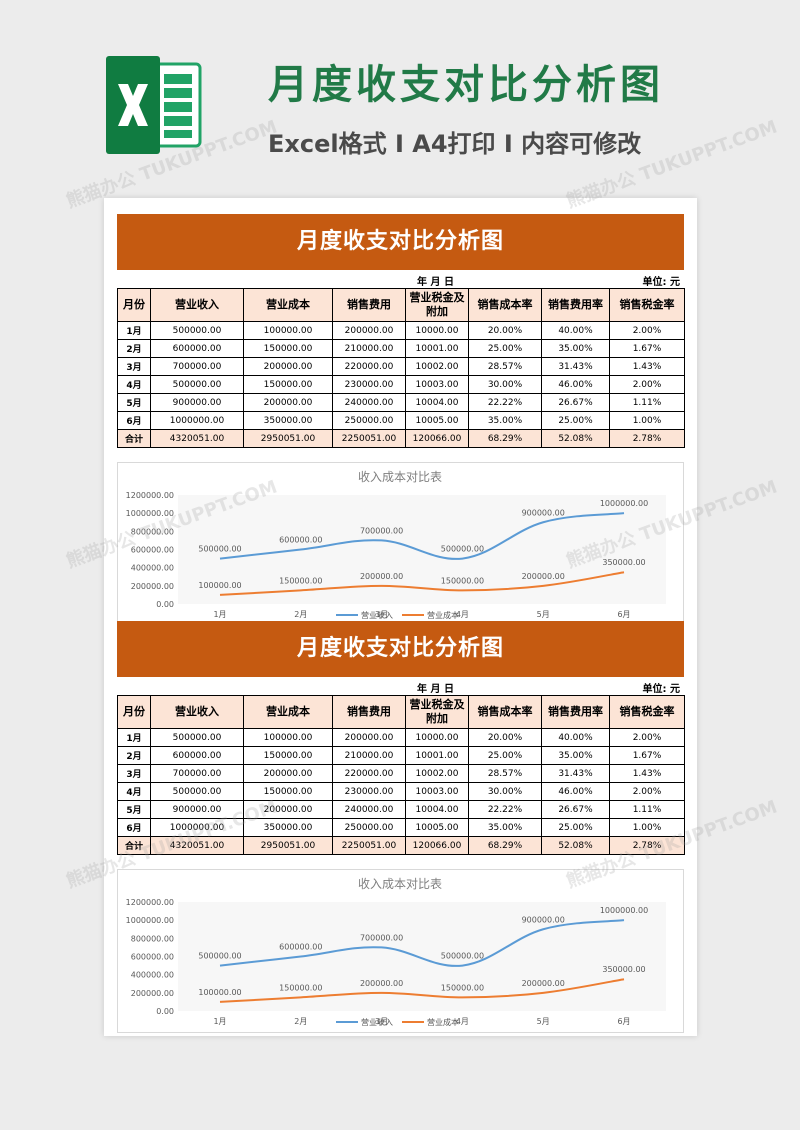 The width and height of the screenshot is (800, 1130). I want to click on table-cell: 1.67%, so click(647, 755).